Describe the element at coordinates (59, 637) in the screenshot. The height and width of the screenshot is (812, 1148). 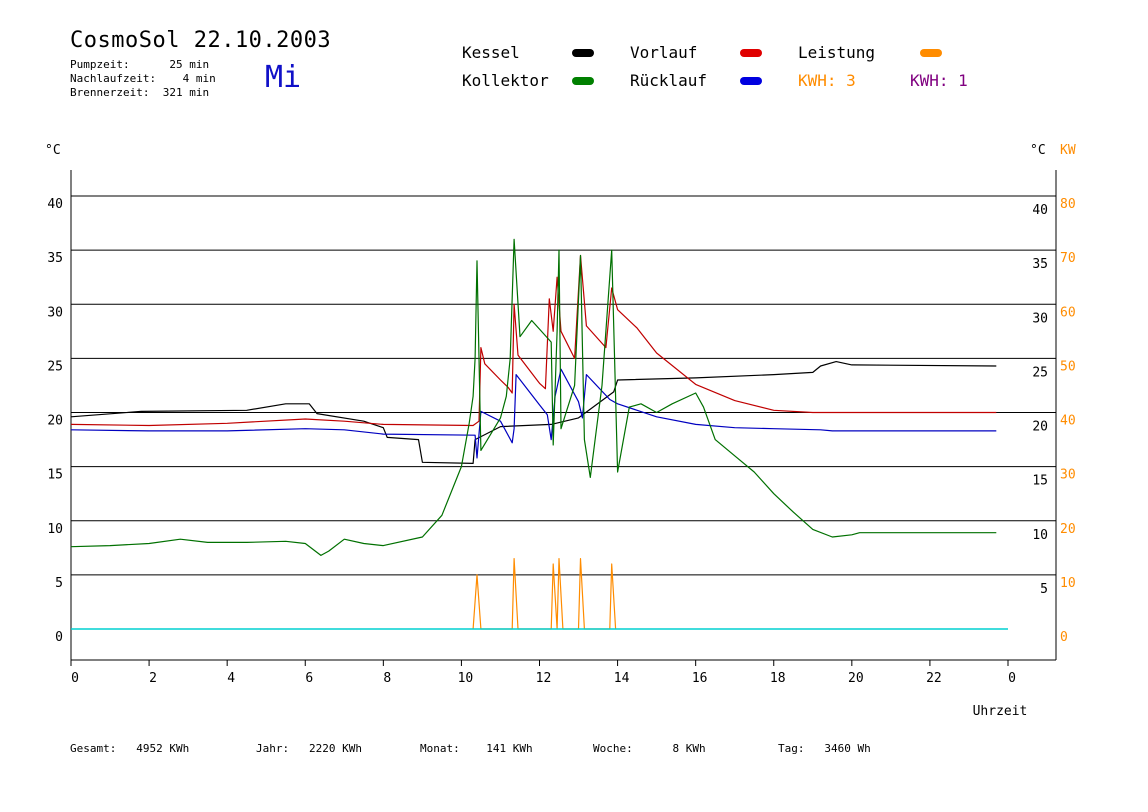
I see `y-tick-label-left: 0` at that location.